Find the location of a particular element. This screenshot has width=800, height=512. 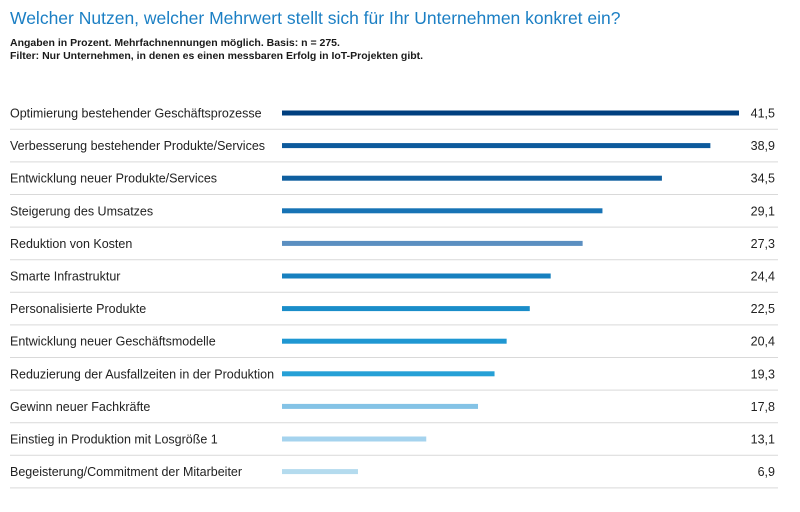

category-label: Personalisierte Produkte is located at coordinates (78, 309).